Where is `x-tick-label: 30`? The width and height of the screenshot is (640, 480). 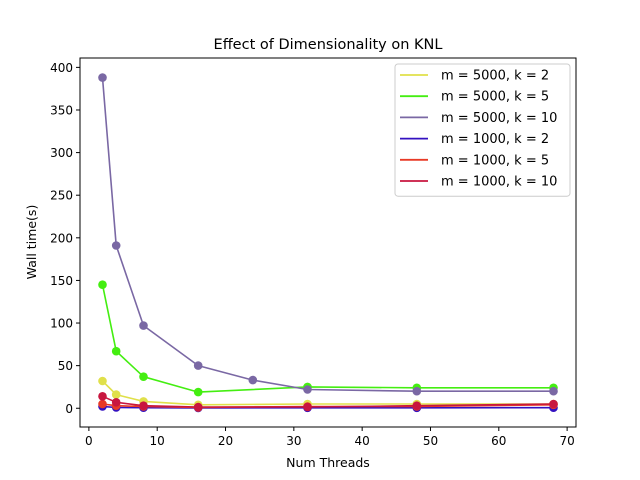
x-tick-label: 30 is located at coordinates (293, 441).